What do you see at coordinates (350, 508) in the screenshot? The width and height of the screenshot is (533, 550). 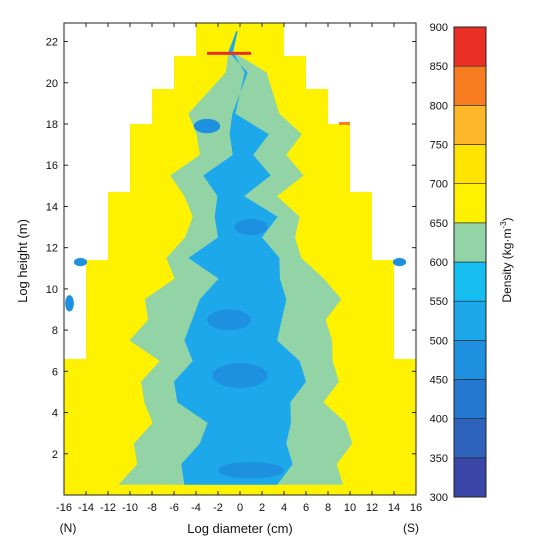 I see `x-tick-label: 10` at bounding box center [350, 508].